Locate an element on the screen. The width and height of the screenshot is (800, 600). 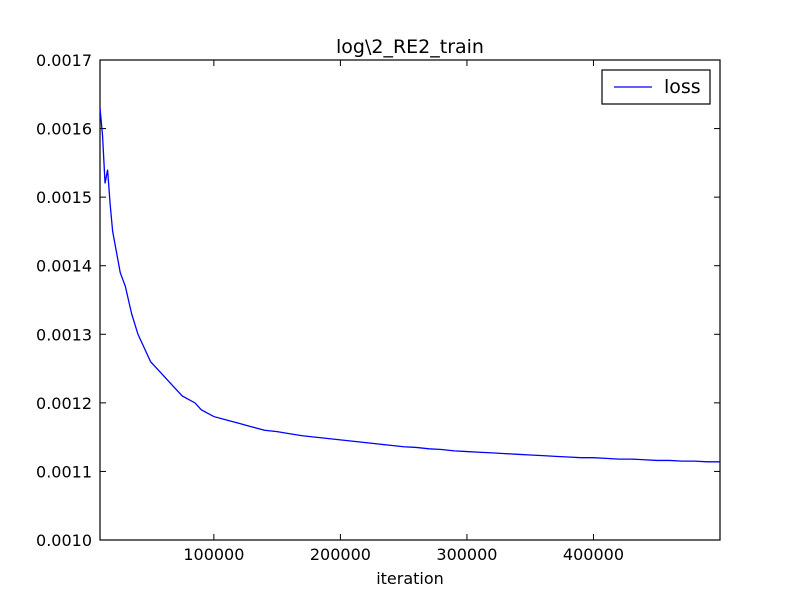
y-tick-label: 0.0015 is located at coordinates (64, 197).